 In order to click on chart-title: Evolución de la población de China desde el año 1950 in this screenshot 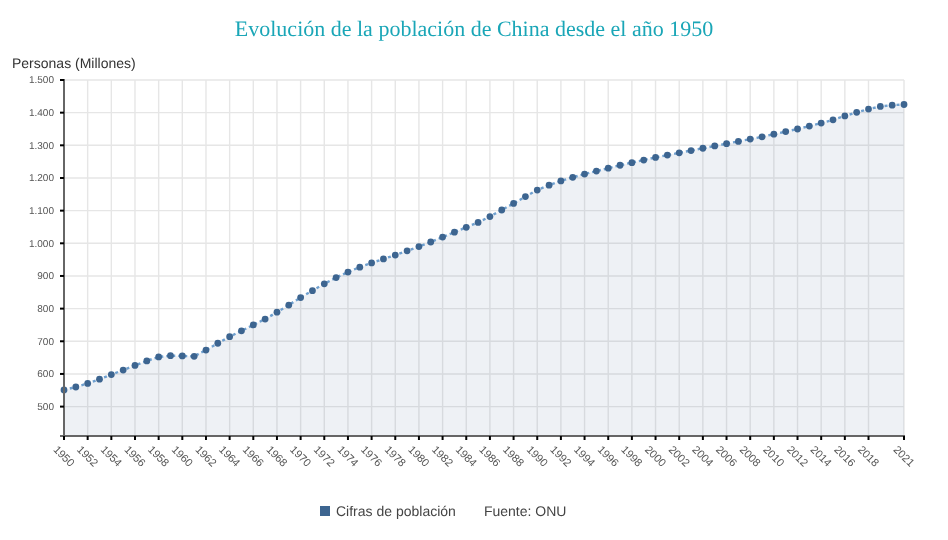, I will do `click(474, 30)`.